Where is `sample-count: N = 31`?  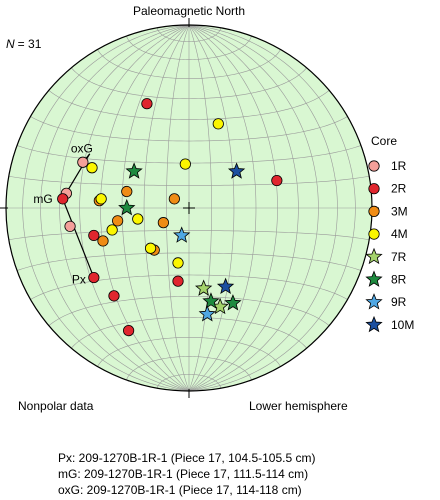 sample-count: N = 31 is located at coordinates (24, 44).